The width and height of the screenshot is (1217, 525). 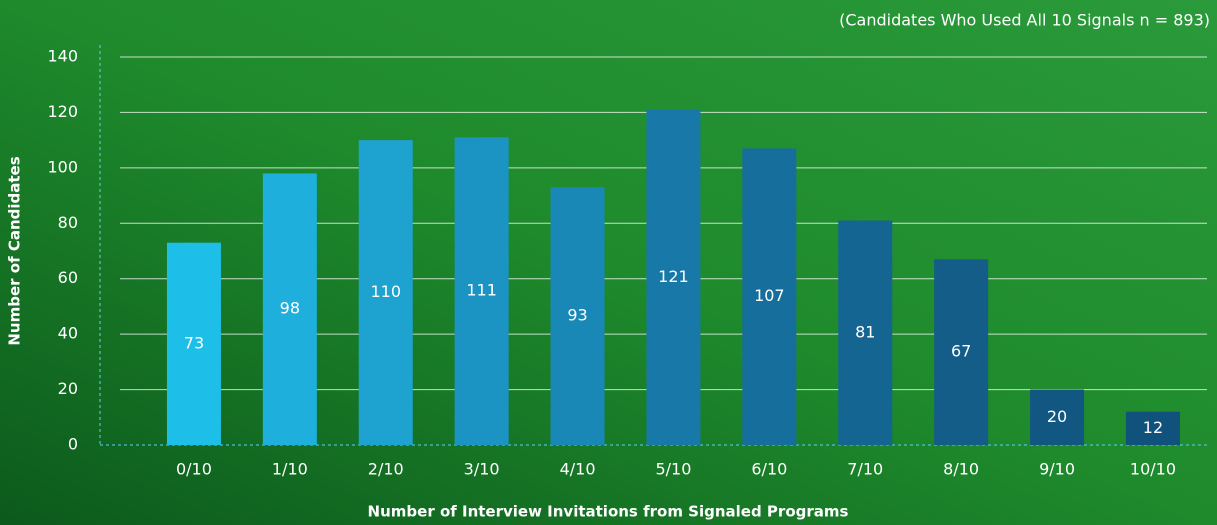 I want to click on data-label: 73, so click(x=194, y=342).